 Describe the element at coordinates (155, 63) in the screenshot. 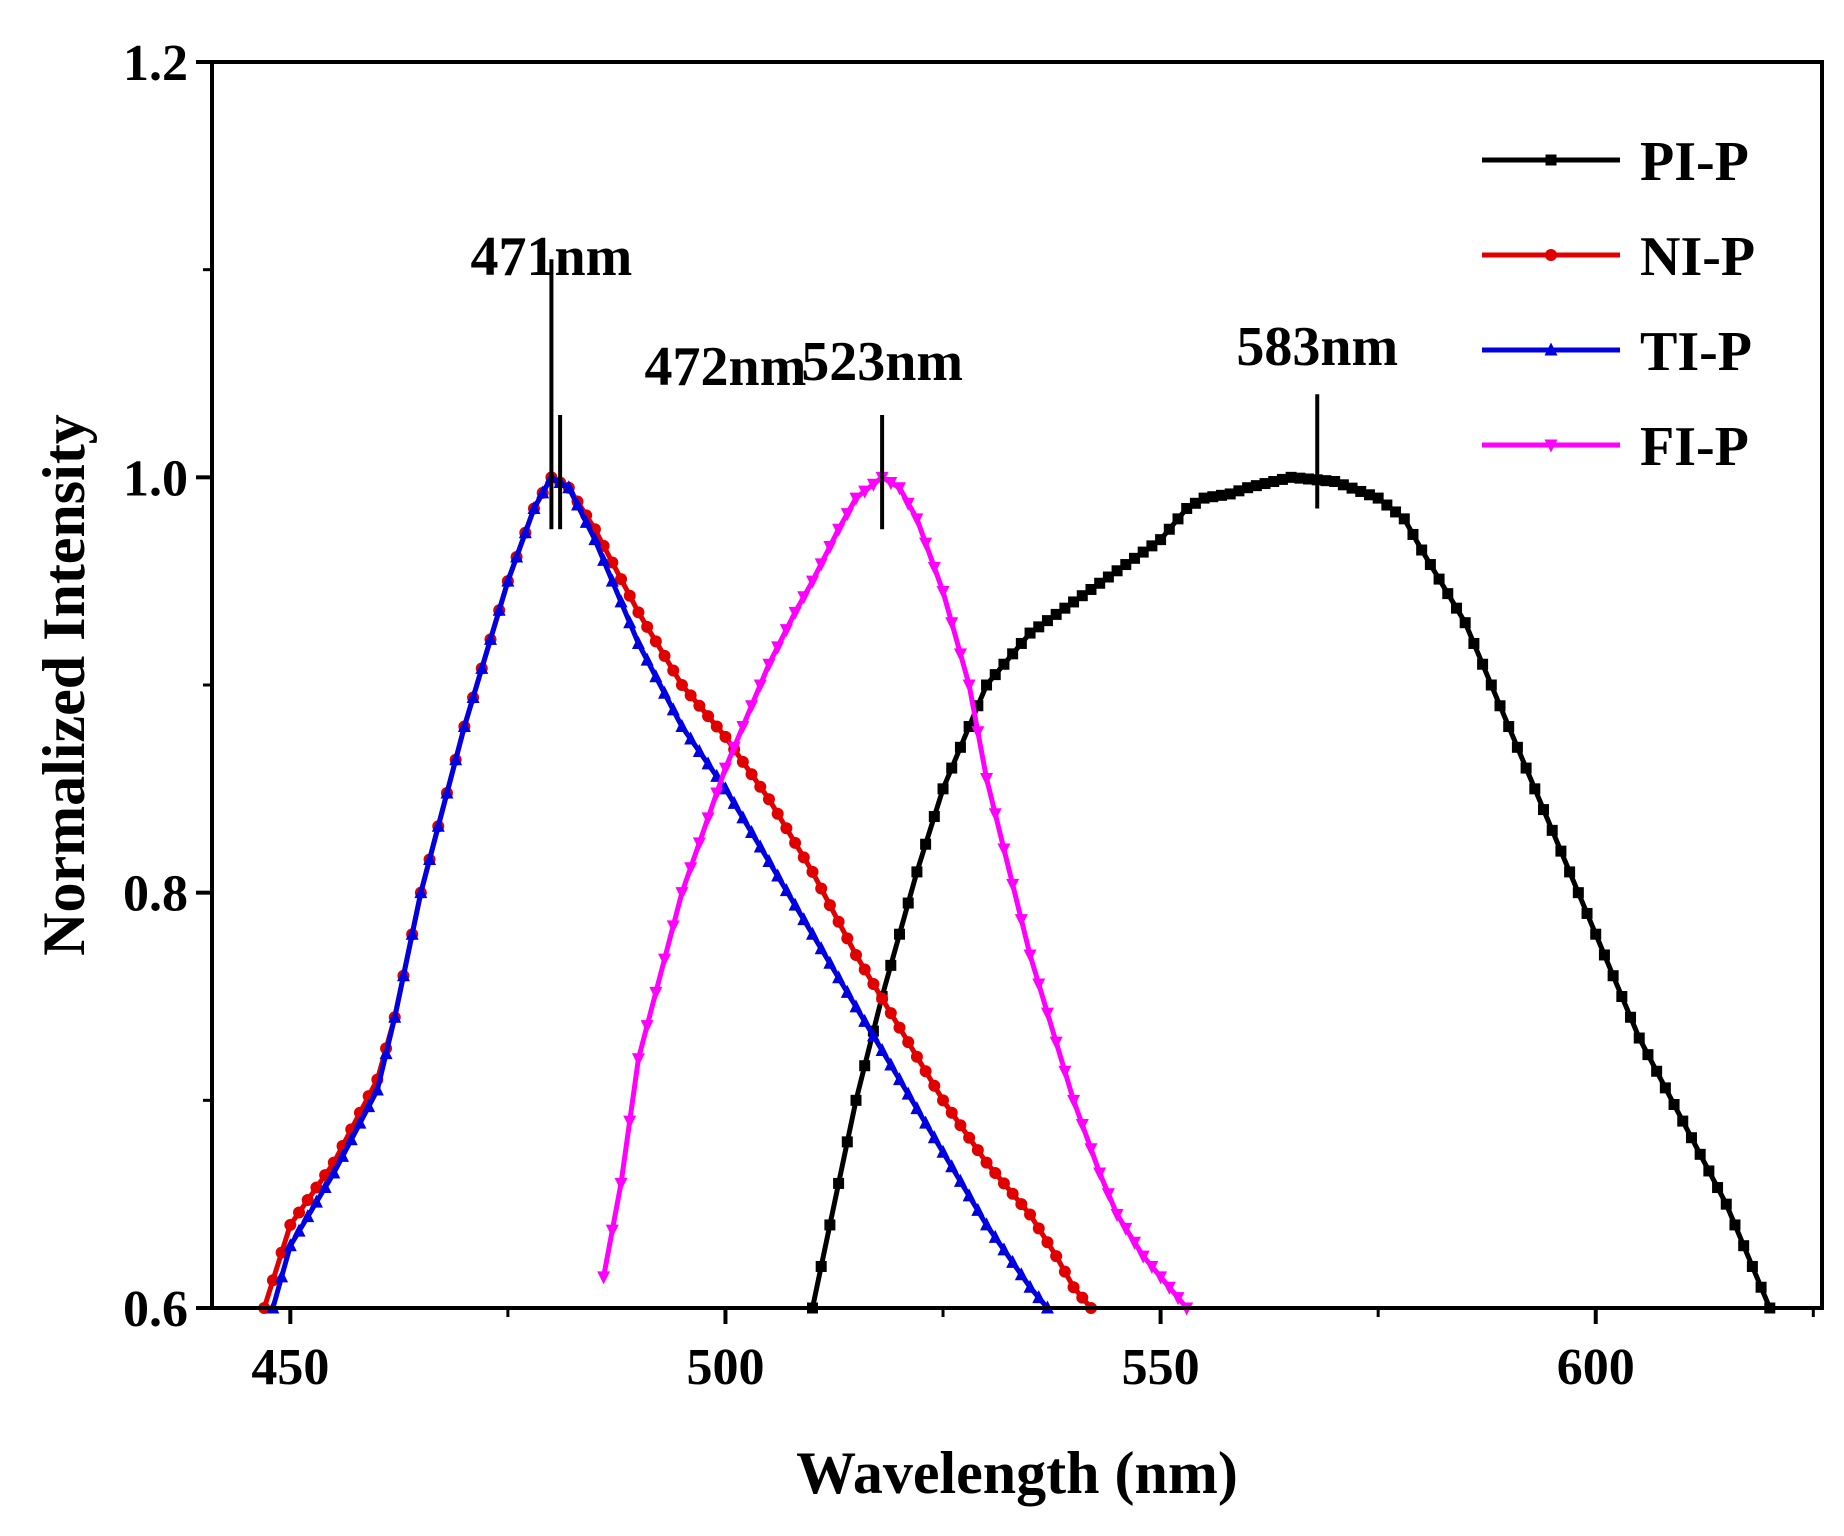

I see `y-tick-label: 1.2` at that location.